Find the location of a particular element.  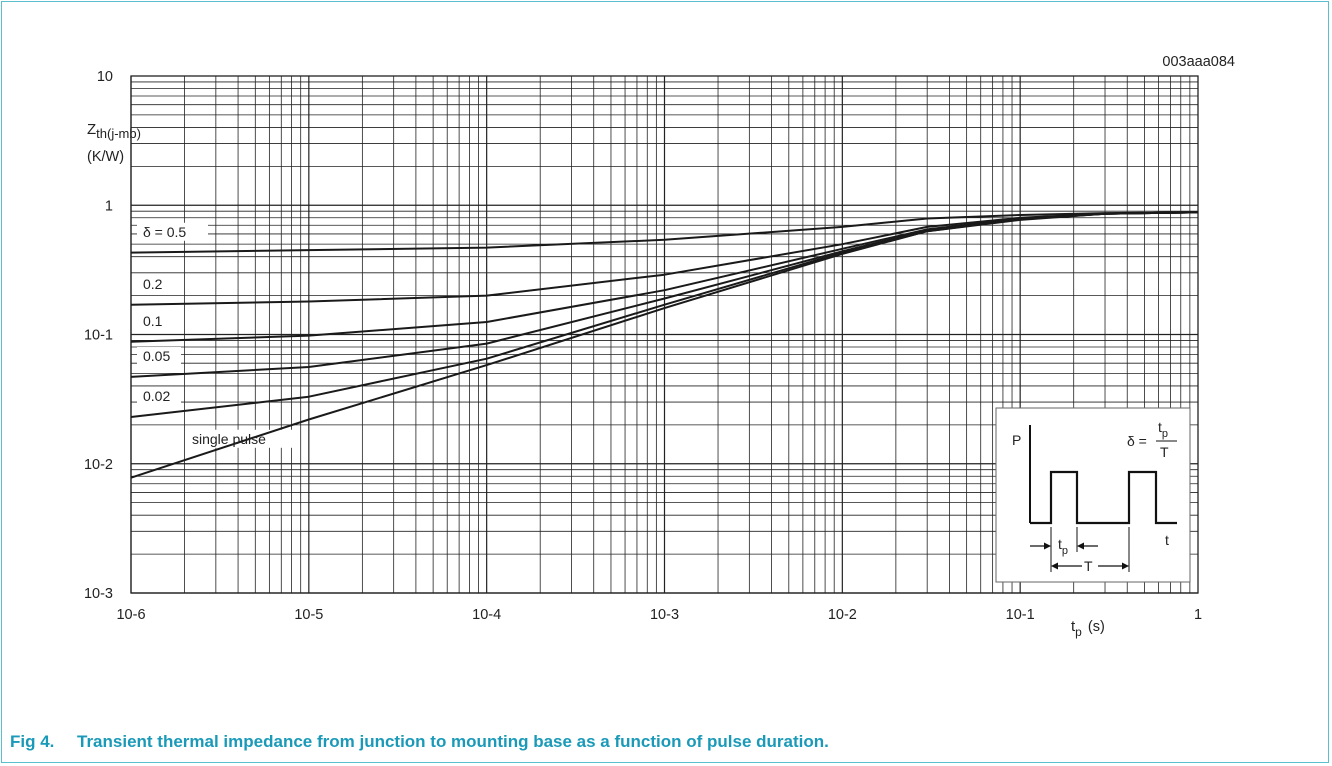

y-tick-label: 10 is located at coordinates (105, 77).